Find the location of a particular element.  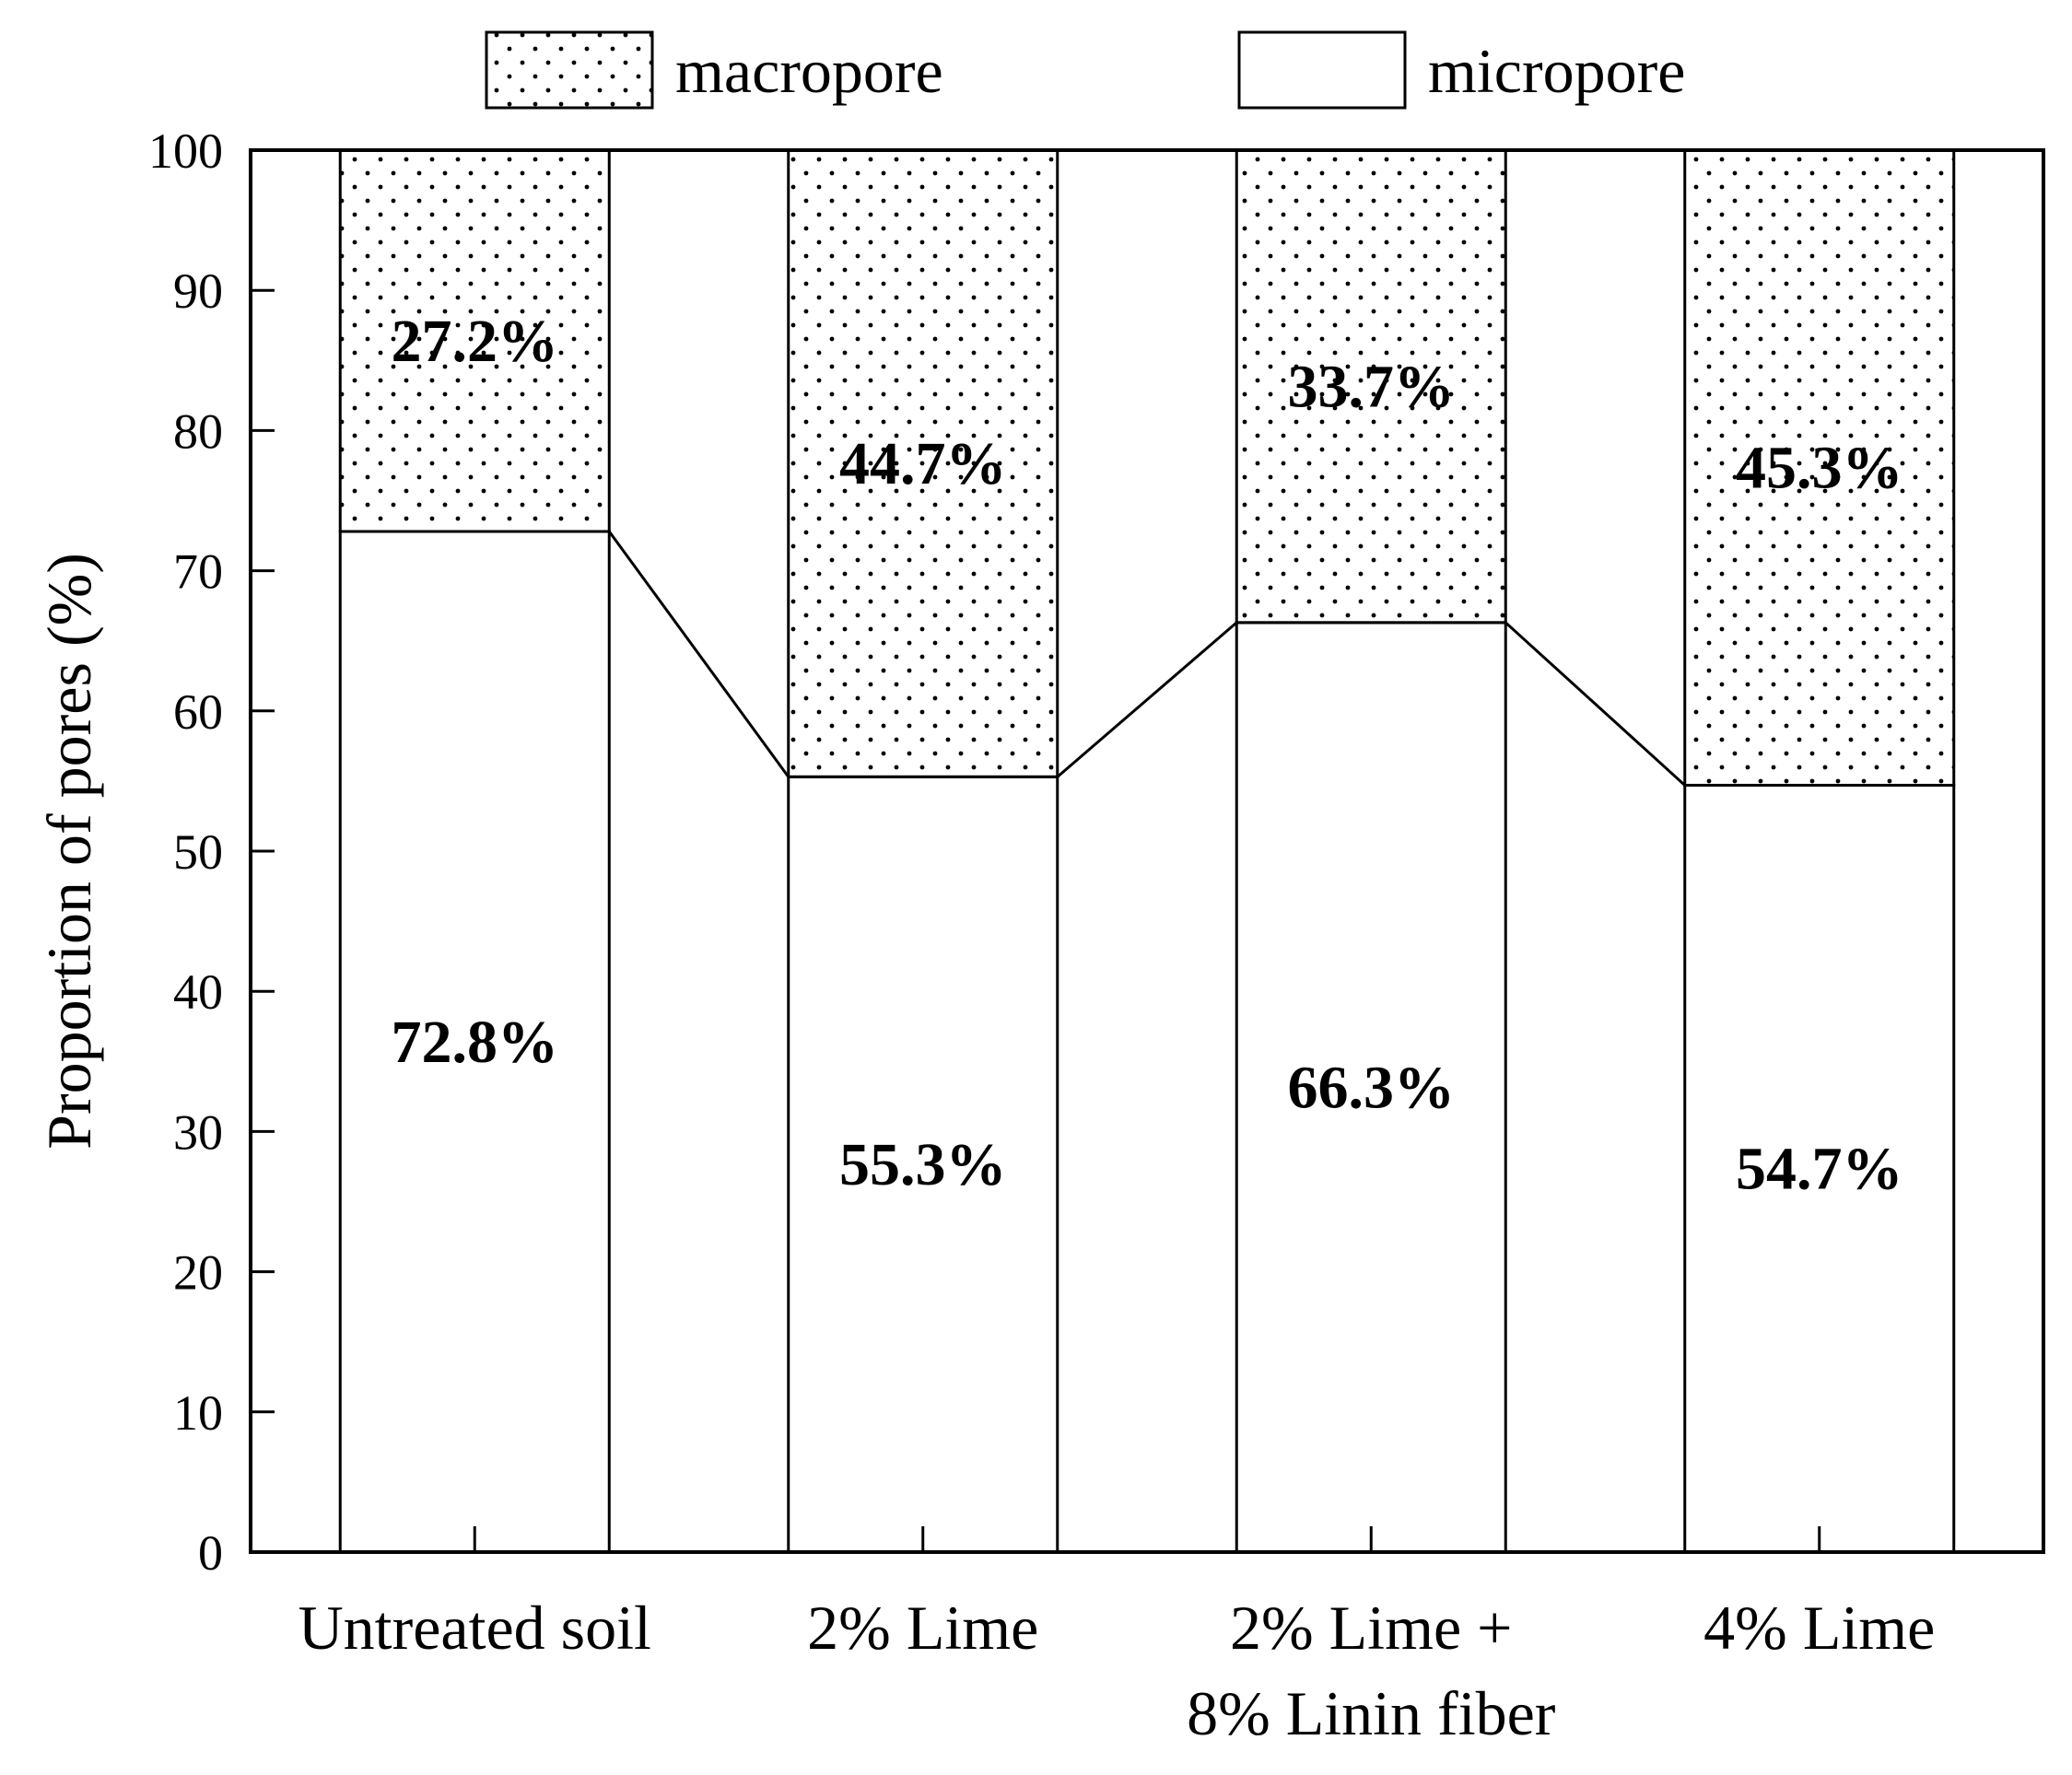

macropore-data-label: 33.7% is located at coordinates (1372, 386).